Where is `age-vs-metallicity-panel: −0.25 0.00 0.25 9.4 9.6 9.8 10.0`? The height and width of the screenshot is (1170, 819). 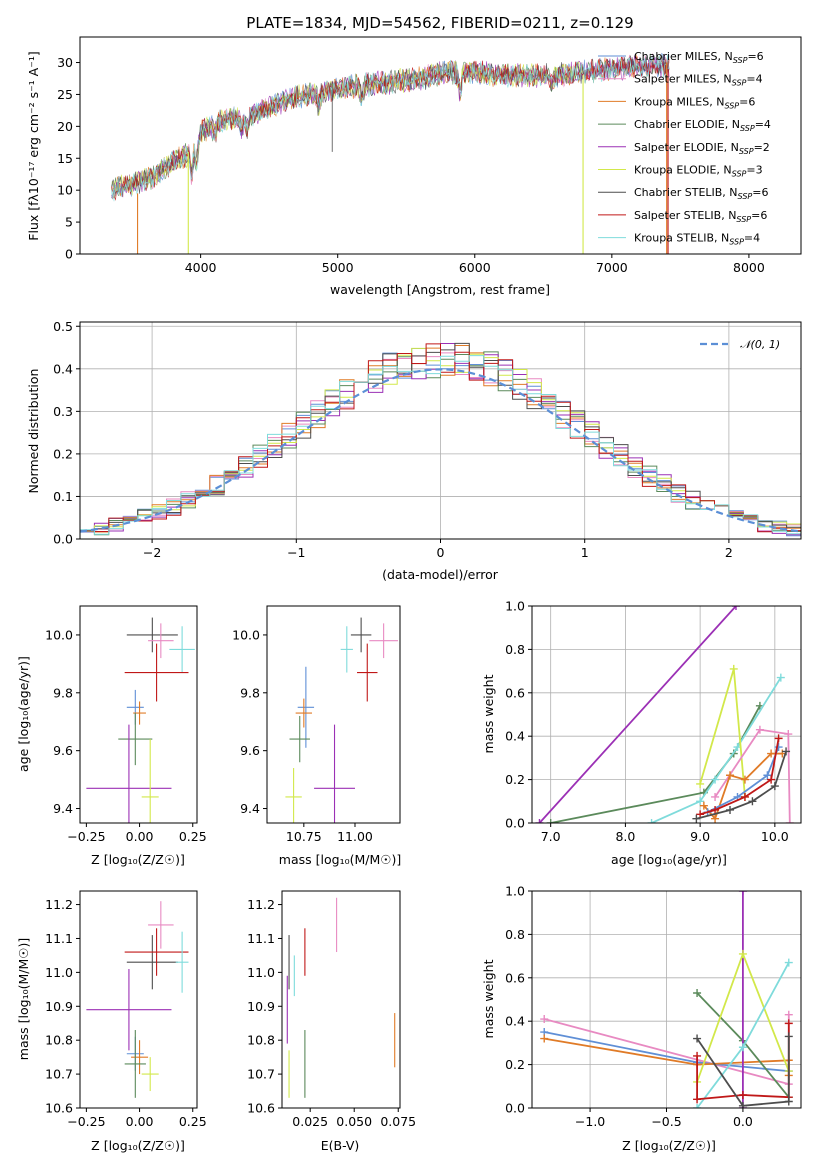
age-vs-metallicity-panel: −0.25 0.00 0.25 9.4 9.6 9.8 10.0 is located at coordinates (126, 724).